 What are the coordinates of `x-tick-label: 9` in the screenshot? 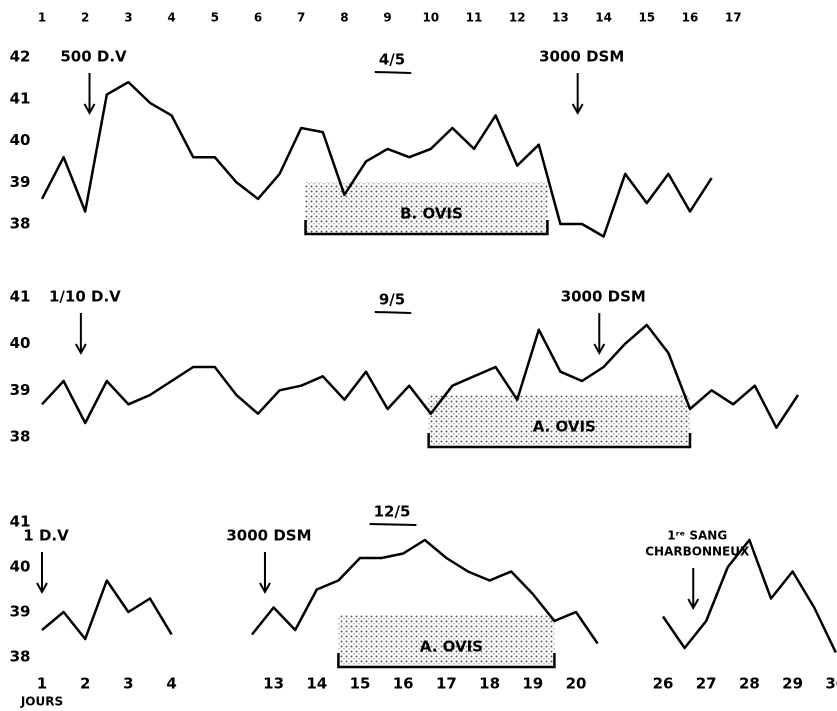 It's located at (387, 18).